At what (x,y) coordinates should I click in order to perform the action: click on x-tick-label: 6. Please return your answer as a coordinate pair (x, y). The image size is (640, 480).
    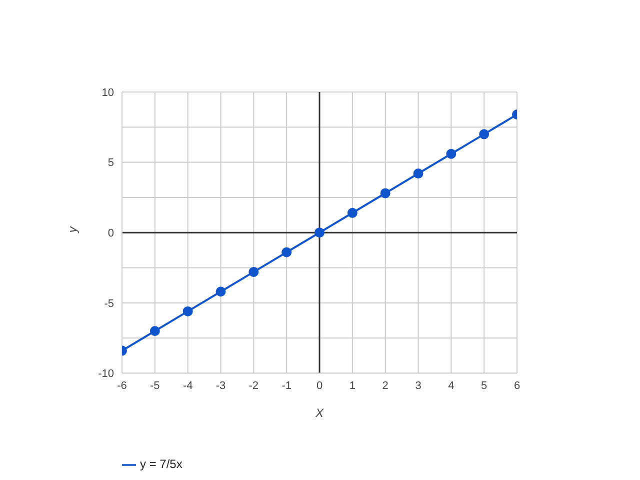
    Looking at the image, I should click on (517, 386).